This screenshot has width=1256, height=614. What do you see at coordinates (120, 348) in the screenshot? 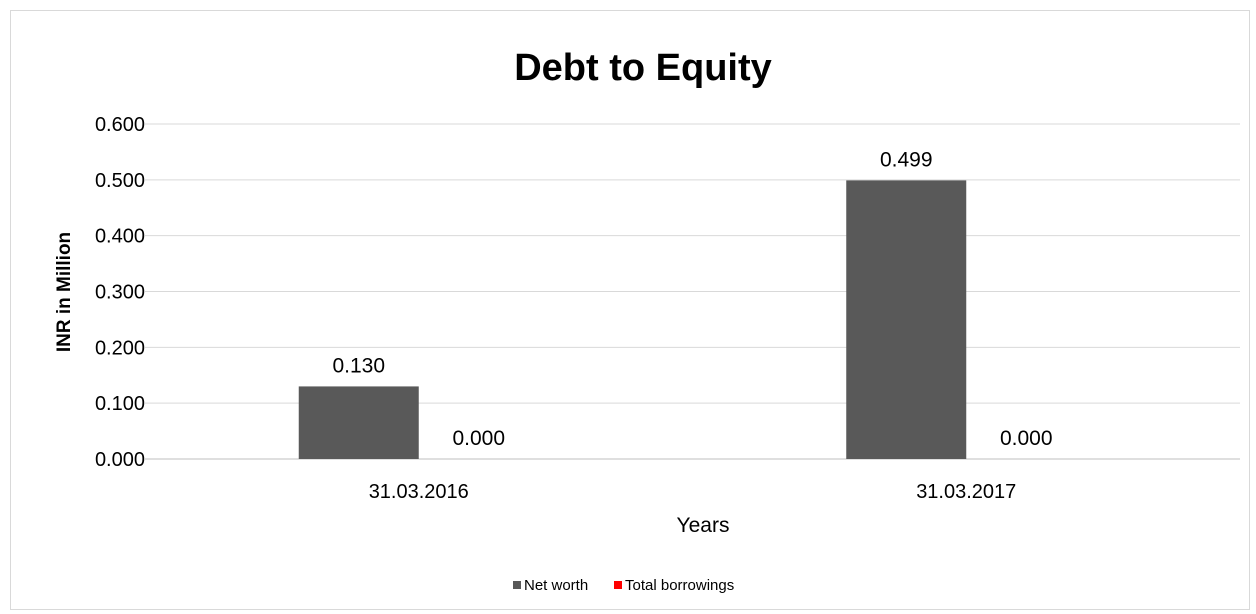
I see `y-tick-label: 0.200` at bounding box center [120, 348].